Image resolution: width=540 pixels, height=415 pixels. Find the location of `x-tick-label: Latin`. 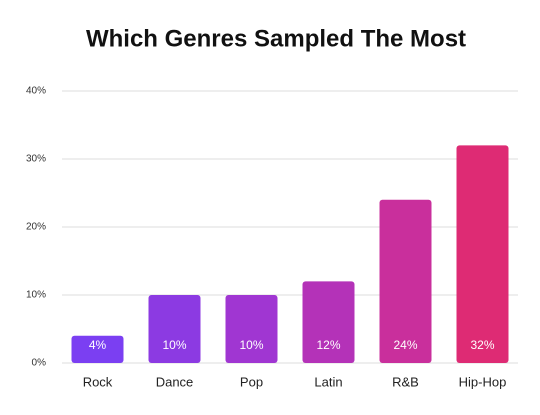

x-tick-label: Latin is located at coordinates (328, 381).